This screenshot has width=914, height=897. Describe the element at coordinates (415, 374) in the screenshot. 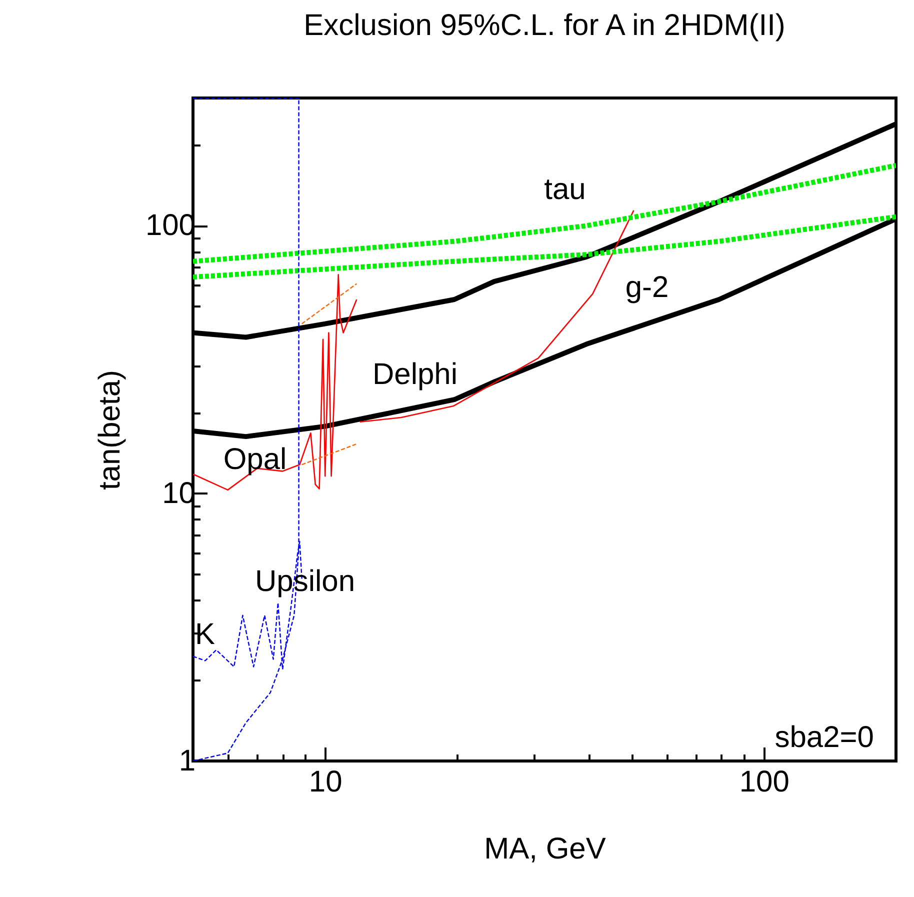

I see `annotation: Delphi` at that location.